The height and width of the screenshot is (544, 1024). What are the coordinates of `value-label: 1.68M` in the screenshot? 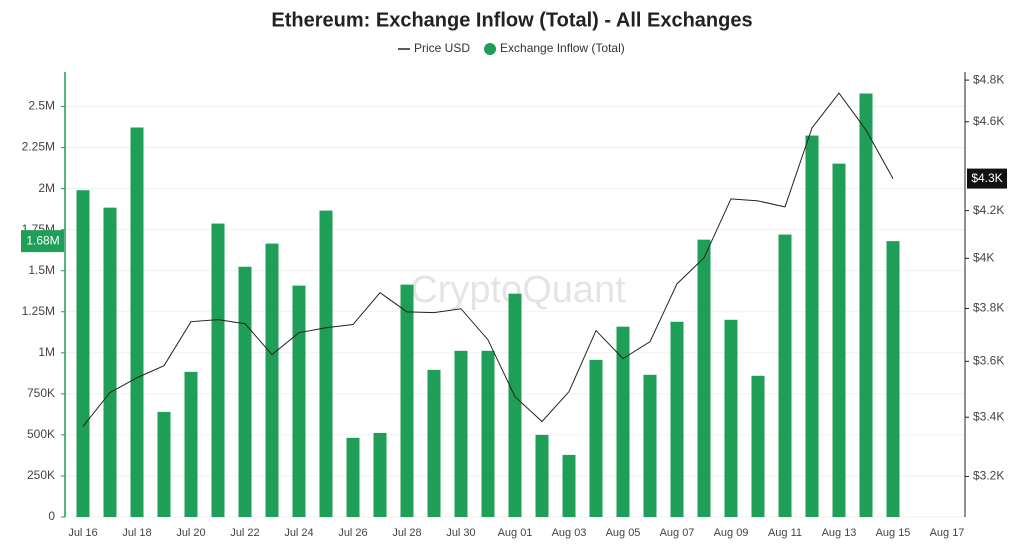 It's located at (42, 240).